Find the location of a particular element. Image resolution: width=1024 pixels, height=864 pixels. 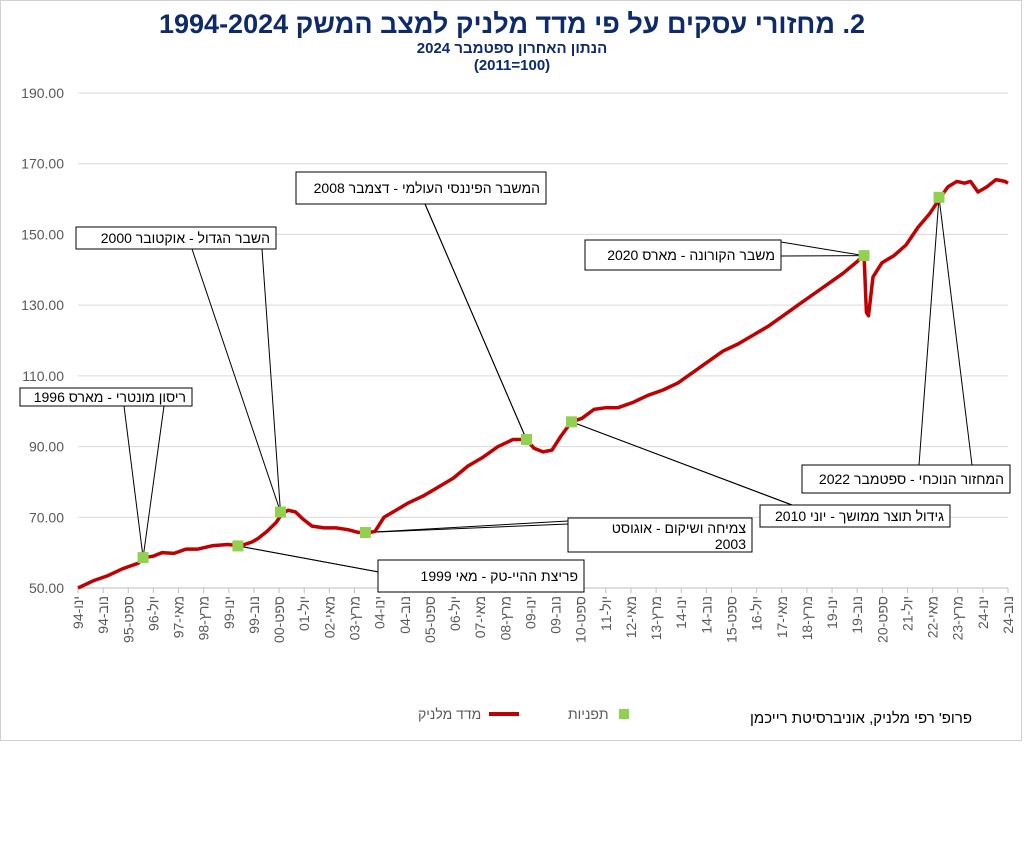

annotation-label: צמיחה ושיקום - אוגוסט 2003 is located at coordinates (679, 536).